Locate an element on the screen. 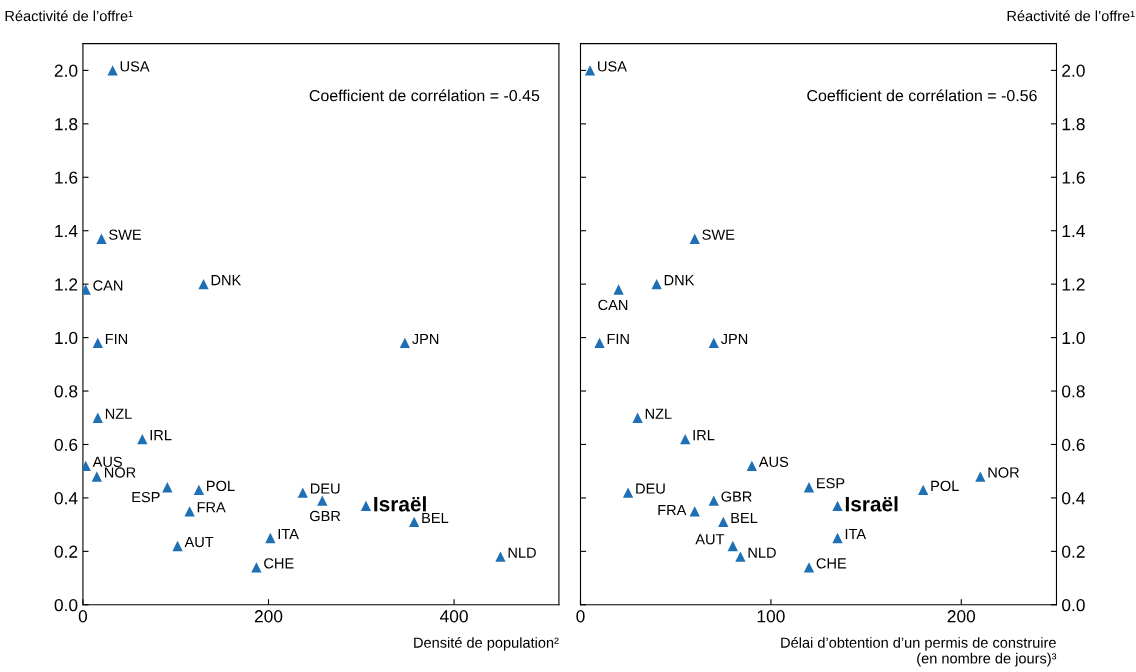  y-tick-label: 1.2 is located at coordinates (1073, 284).